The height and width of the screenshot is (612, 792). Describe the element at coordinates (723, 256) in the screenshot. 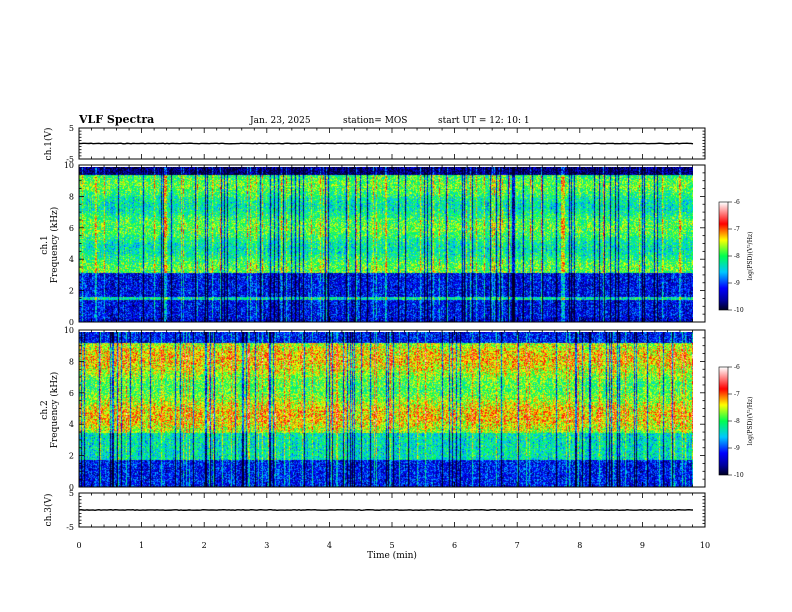

I see `ch1-colorbar` at that location.